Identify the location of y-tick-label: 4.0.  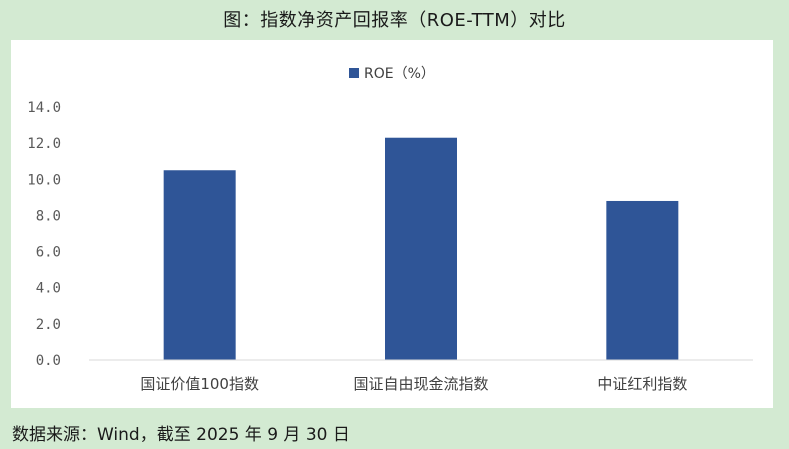
(48, 289).